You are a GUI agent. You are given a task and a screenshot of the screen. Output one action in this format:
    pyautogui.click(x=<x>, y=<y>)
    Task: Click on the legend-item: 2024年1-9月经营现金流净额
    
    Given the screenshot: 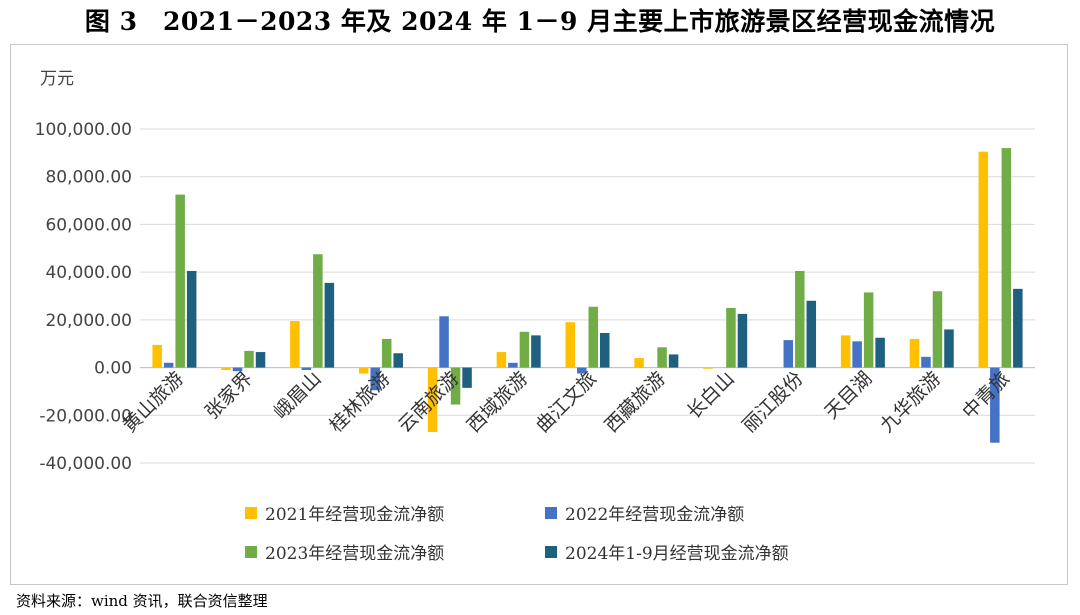 What is the action you would take?
    pyautogui.click(x=695, y=551)
    